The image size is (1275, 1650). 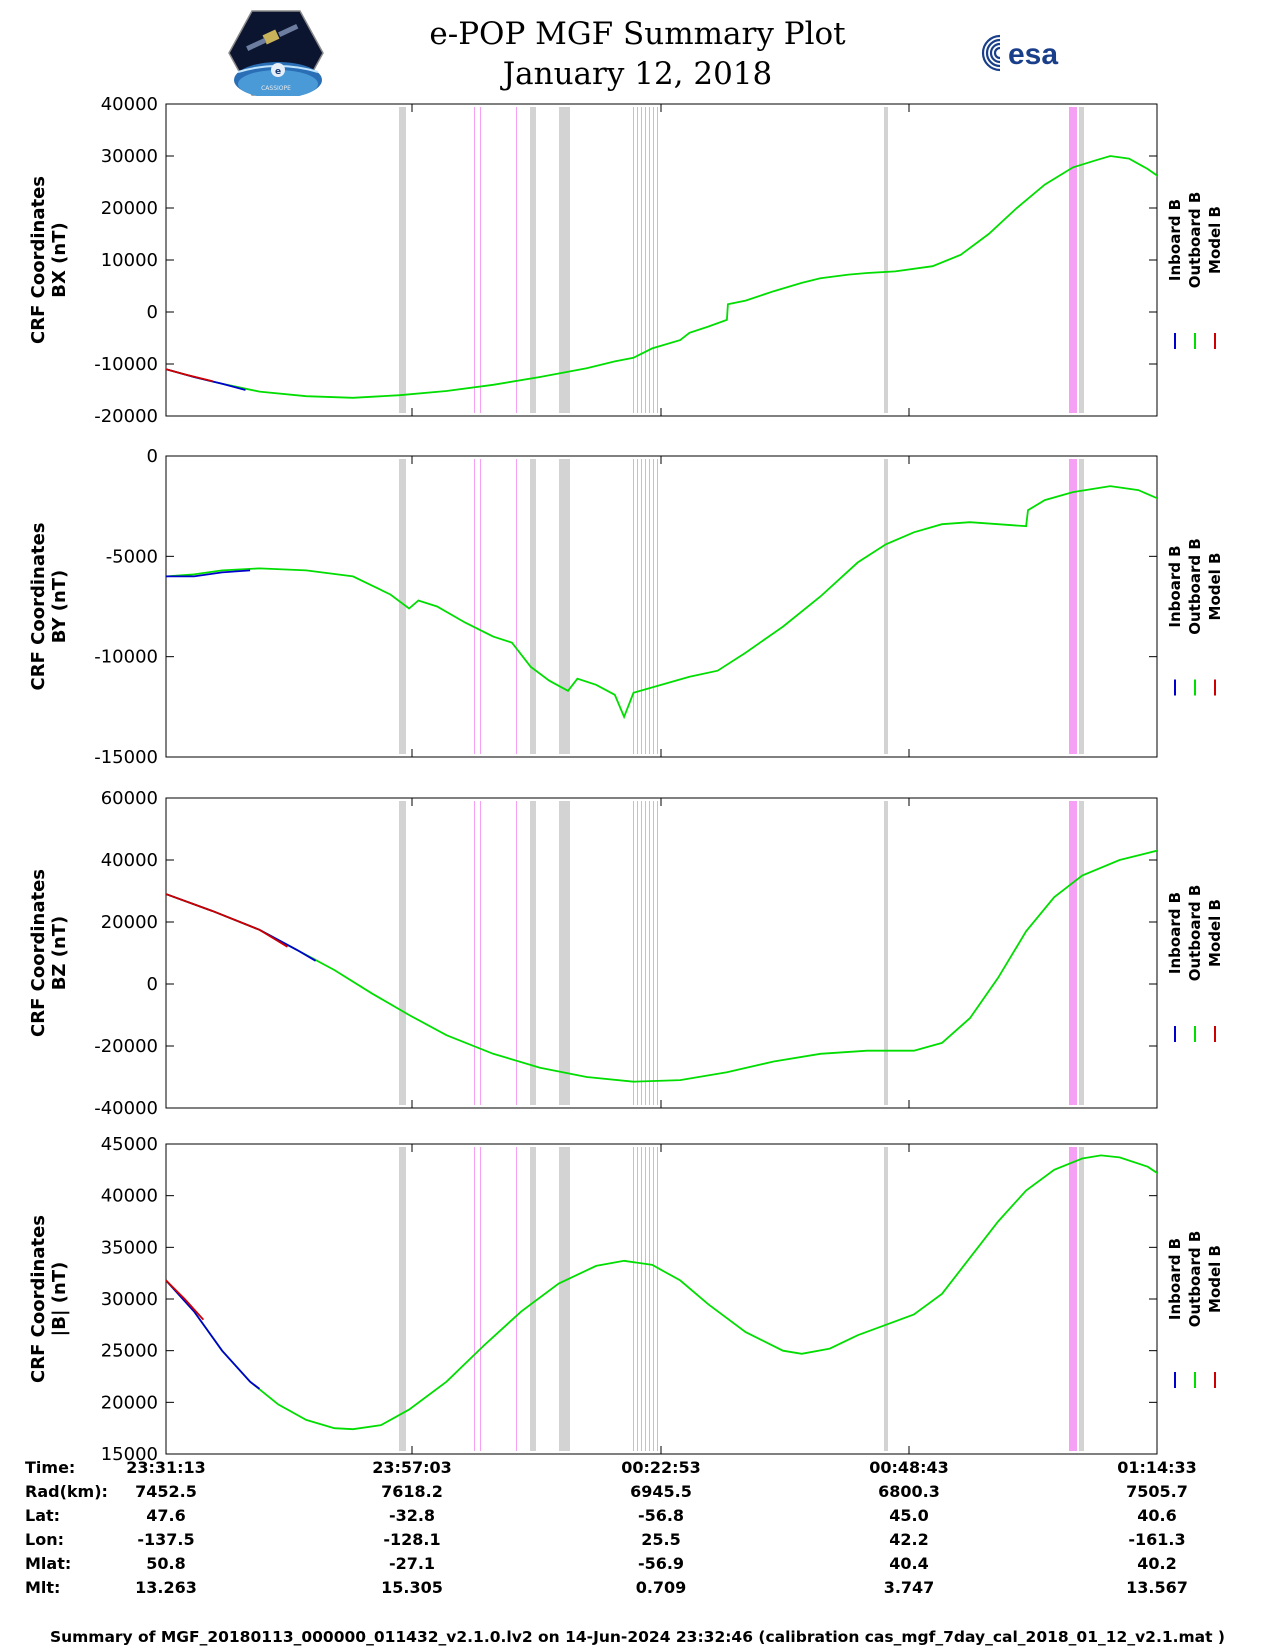 I want to click on y-tick-label: 10000, so click(x=129, y=260).